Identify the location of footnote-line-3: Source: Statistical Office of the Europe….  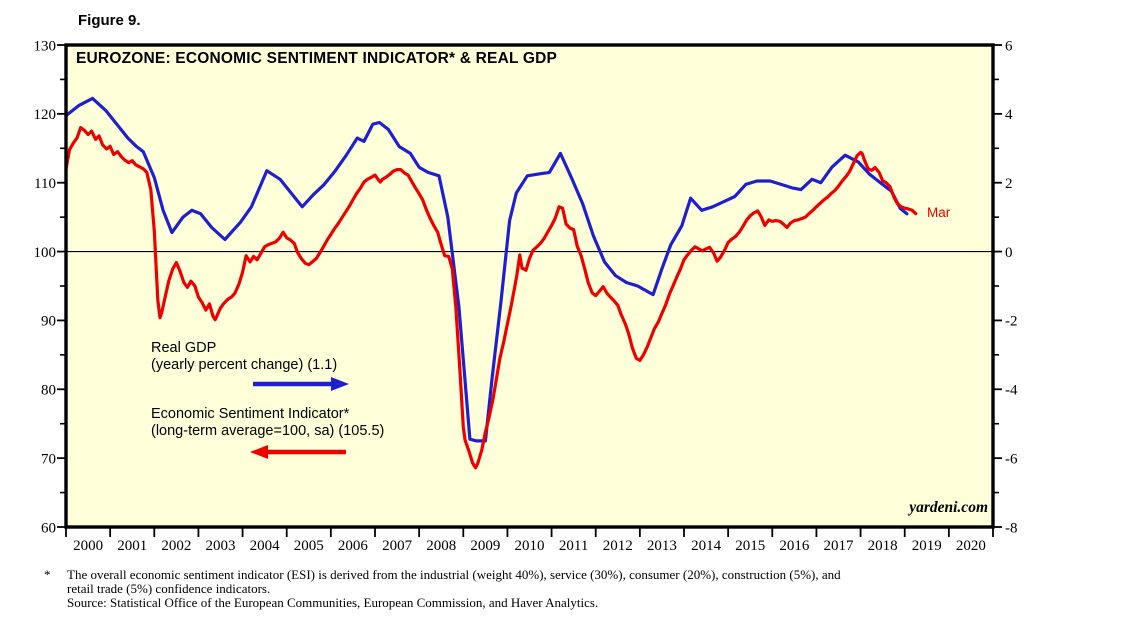
(333, 602).